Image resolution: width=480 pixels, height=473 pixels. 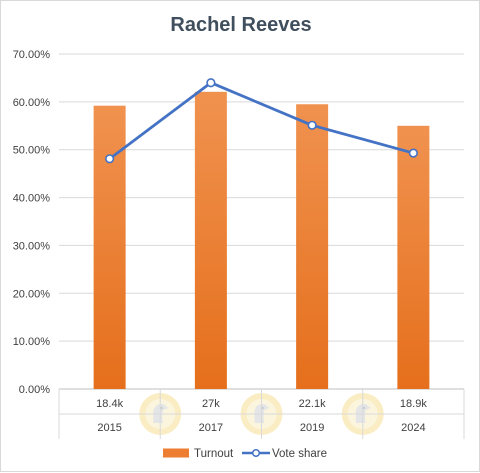 What do you see at coordinates (32, 151) in the screenshot?
I see `y-tick-label: 50.00%` at bounding box center [32, 151].